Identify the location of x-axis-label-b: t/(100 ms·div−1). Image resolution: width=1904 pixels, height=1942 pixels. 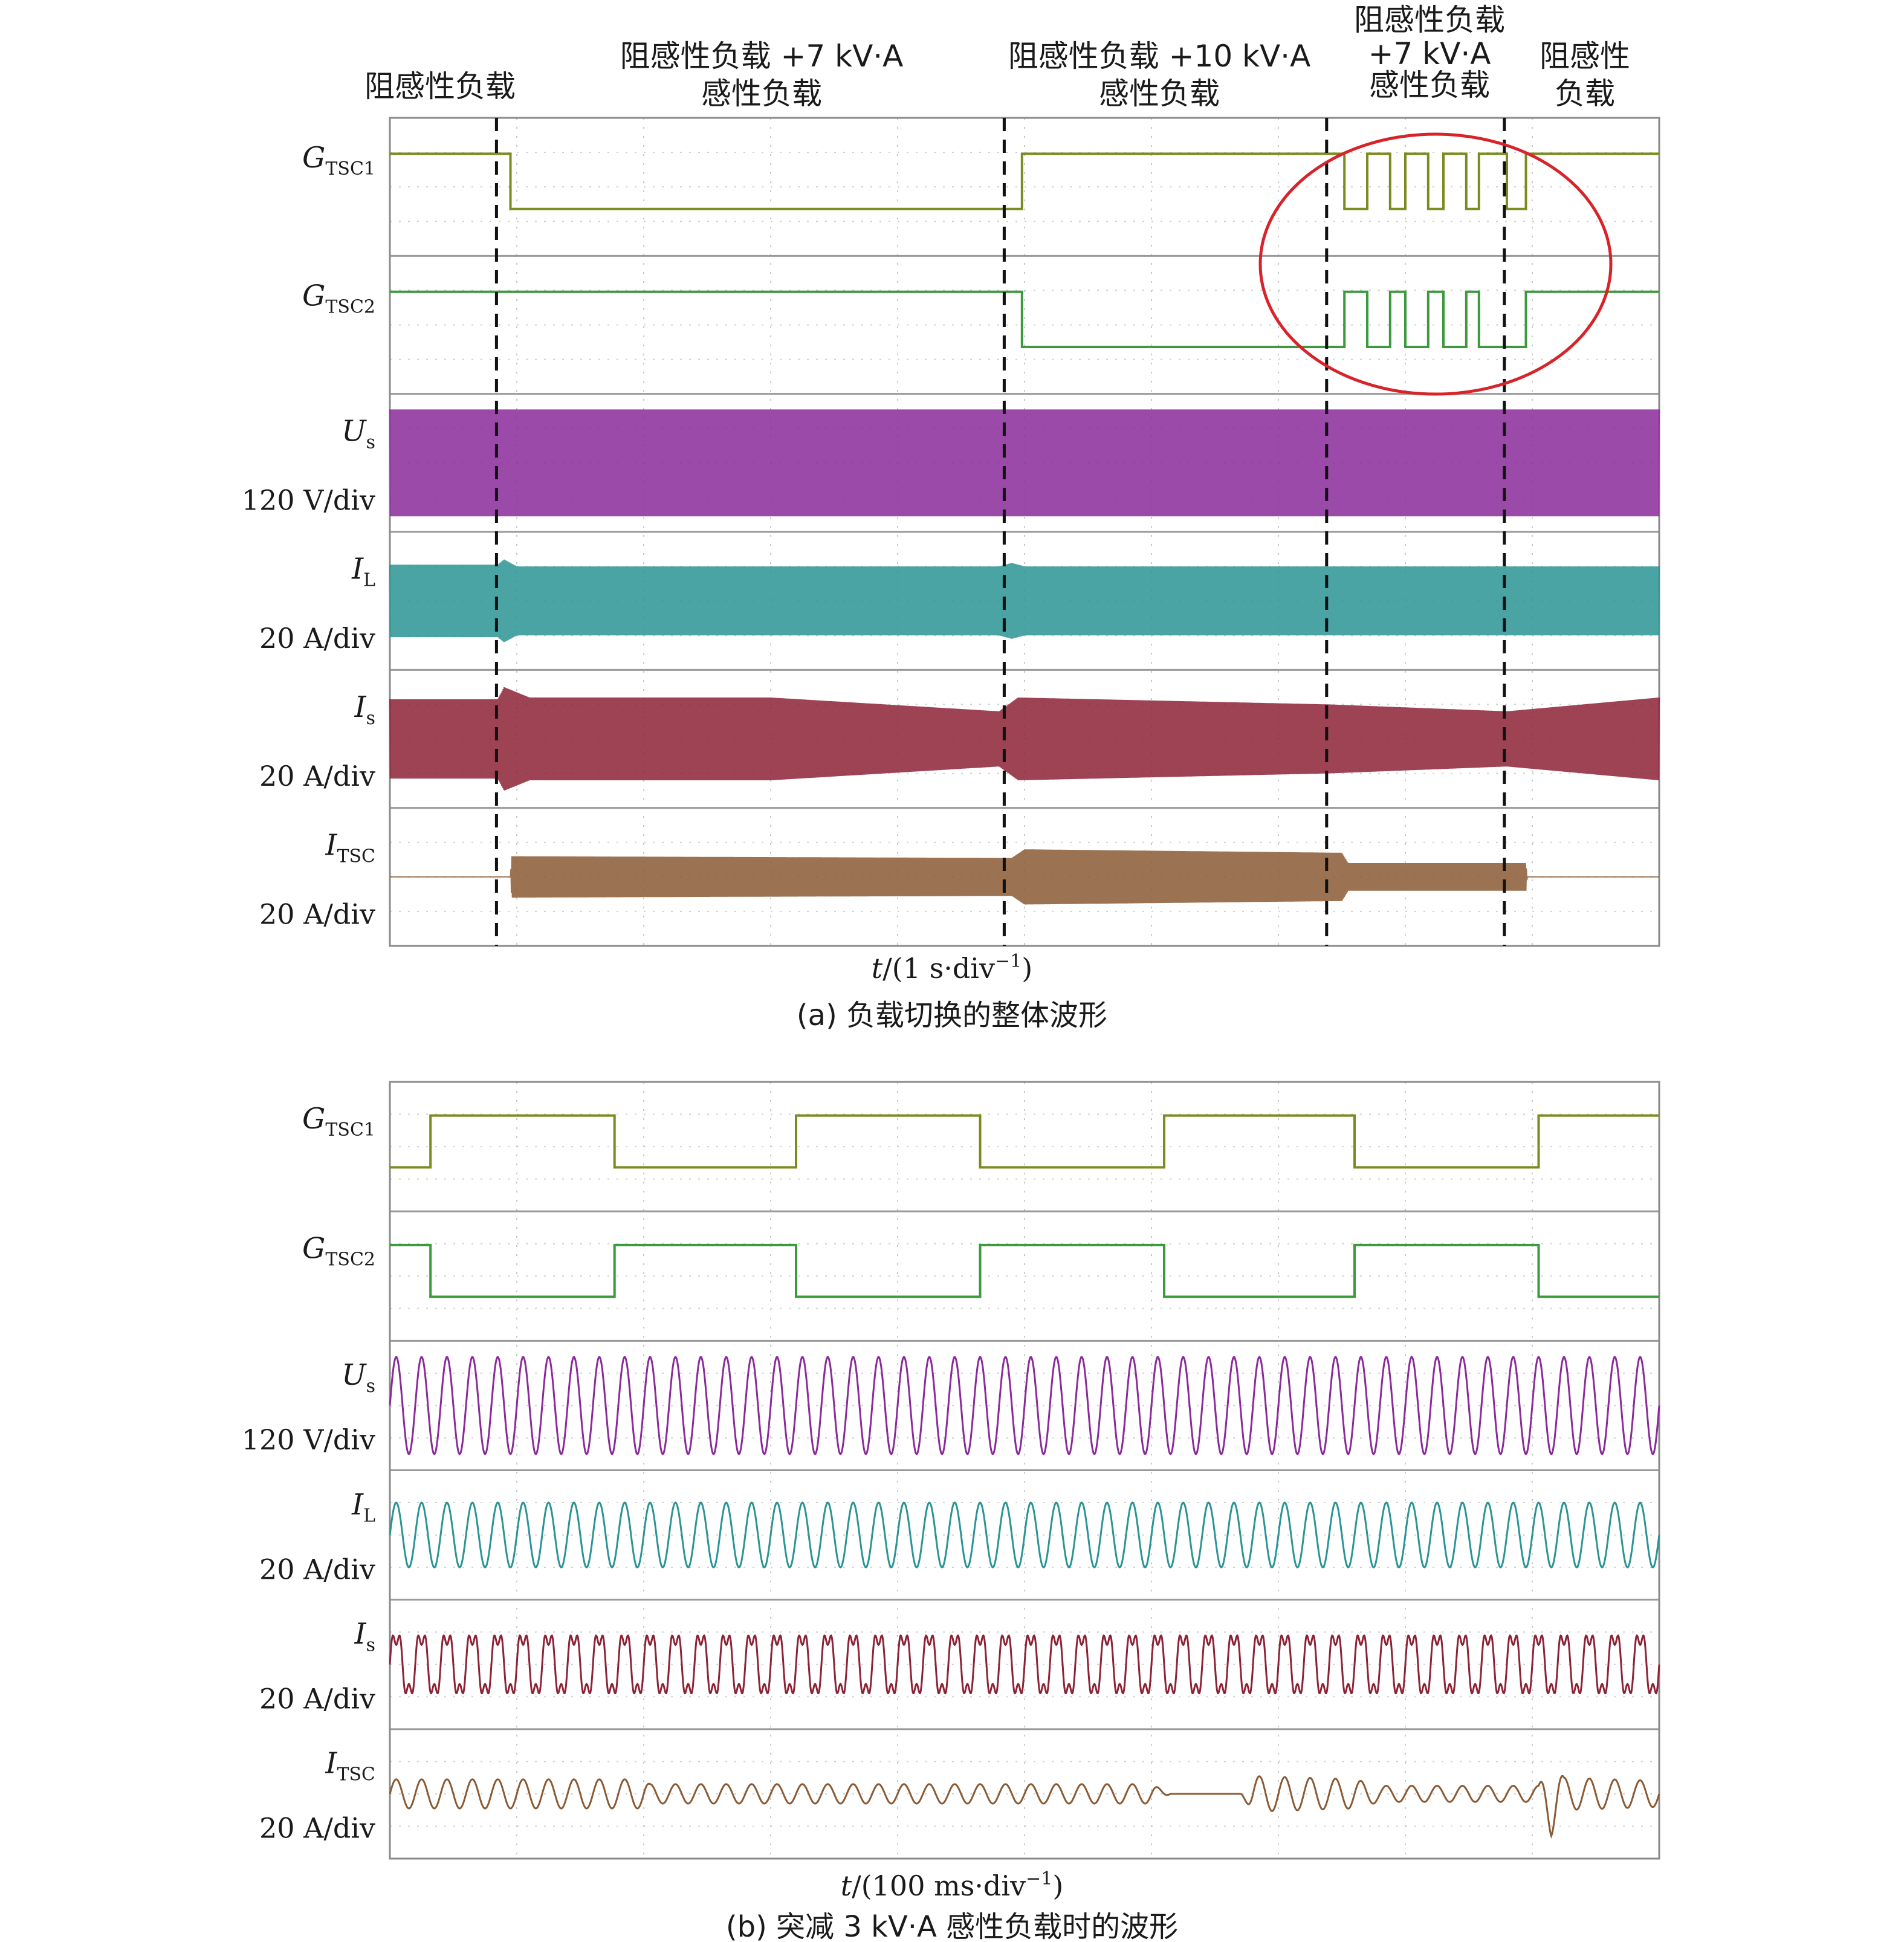
(952, 1885).